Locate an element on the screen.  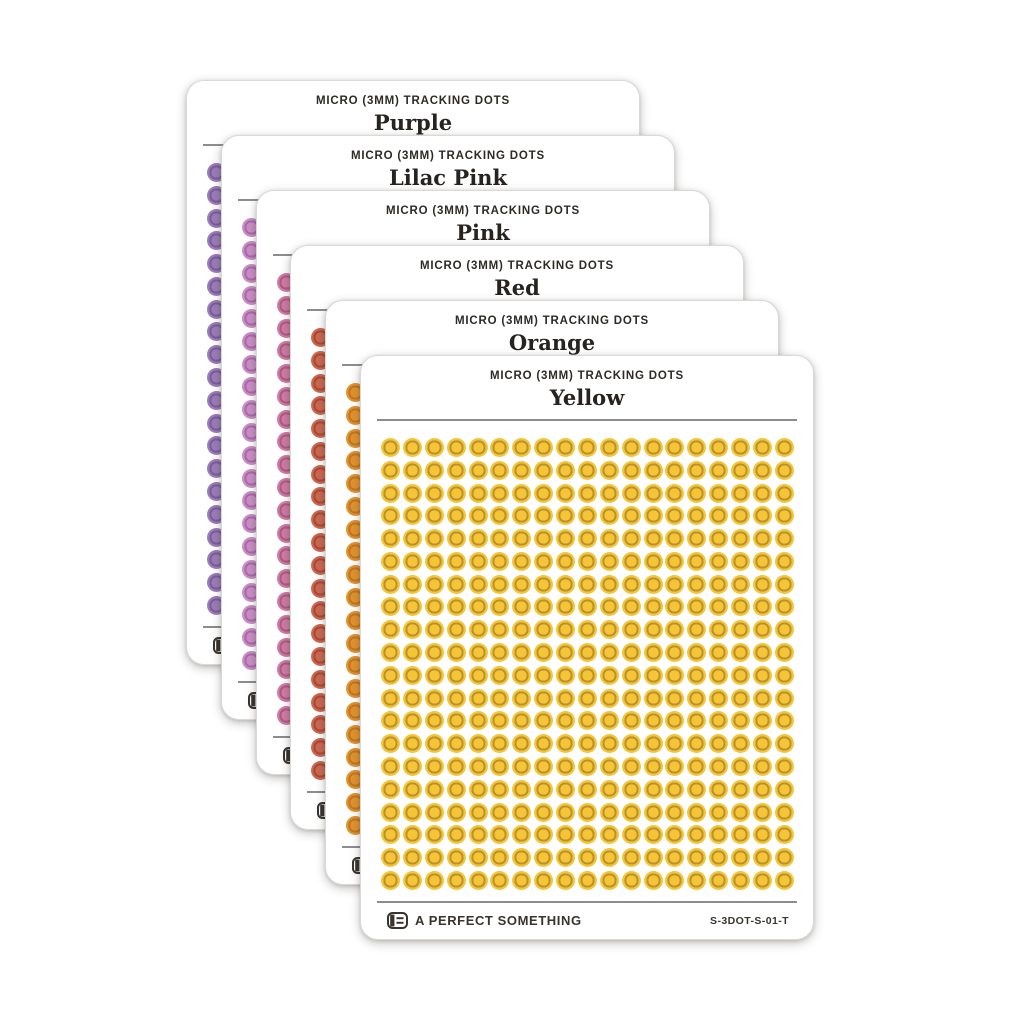
sheet-color-name: Yellow is located at coordinates (587, 397).